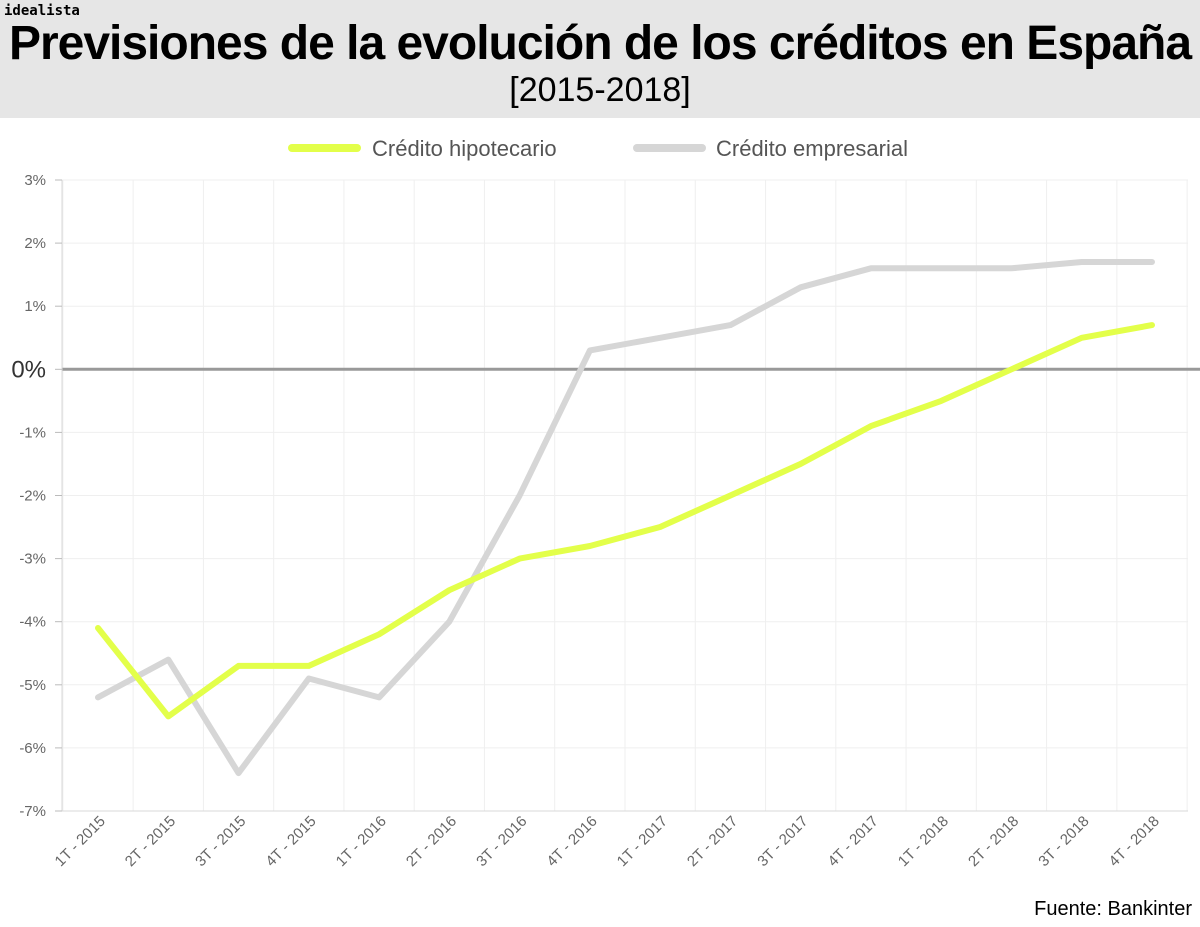 Image resolution: width=1200 pixels, height=927 pixels. Describe the element at coordinates (28, 369) in the screenshot. I see `y-tick-label: 0%` at that location.